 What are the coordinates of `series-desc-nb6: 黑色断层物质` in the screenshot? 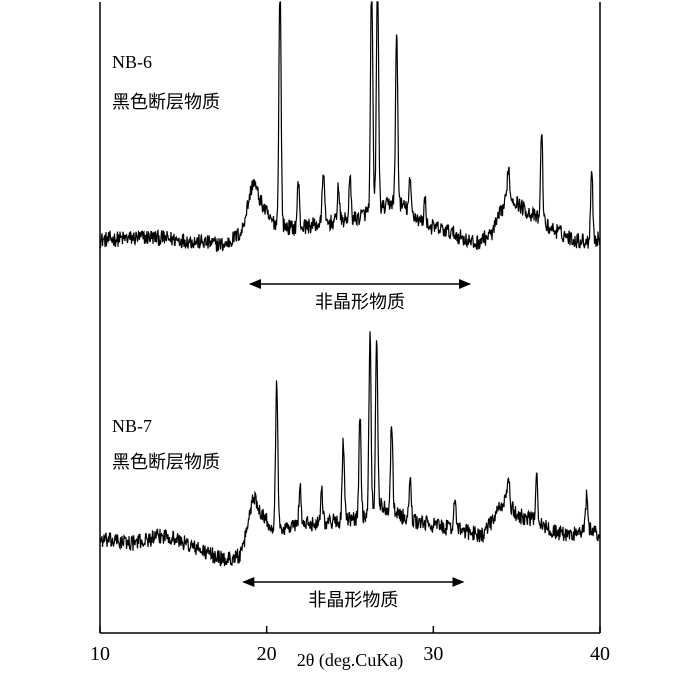 It's located at (166, 102).